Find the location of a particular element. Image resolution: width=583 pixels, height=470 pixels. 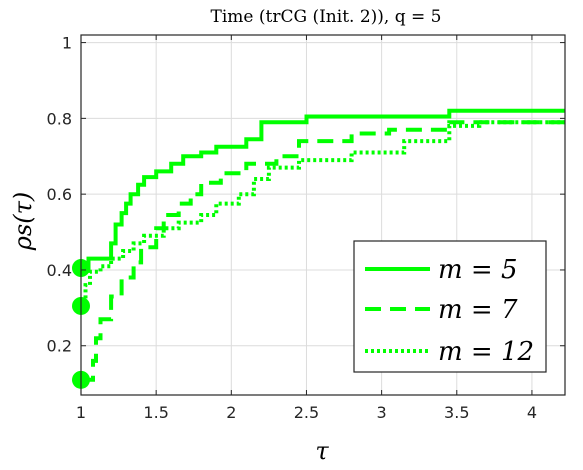

x-tick-label: 1 is located at coordinates (81, 412).